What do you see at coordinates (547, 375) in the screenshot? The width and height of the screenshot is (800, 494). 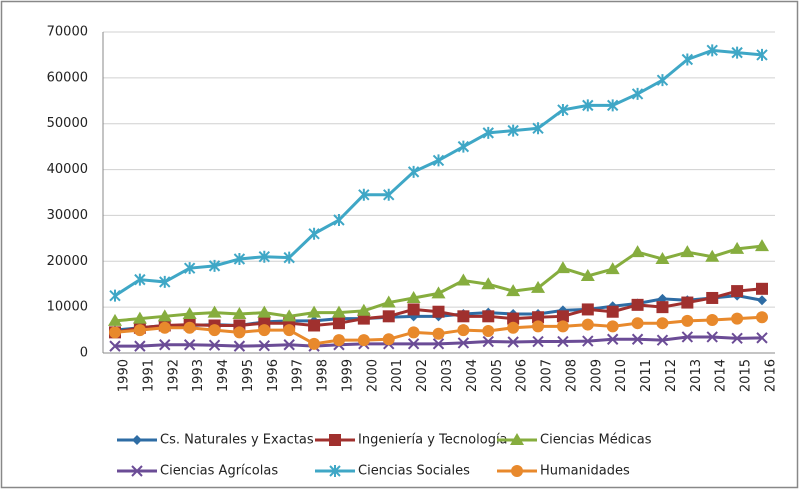 I see `x-tick-label: 2007` at bounding box center [547, 375].